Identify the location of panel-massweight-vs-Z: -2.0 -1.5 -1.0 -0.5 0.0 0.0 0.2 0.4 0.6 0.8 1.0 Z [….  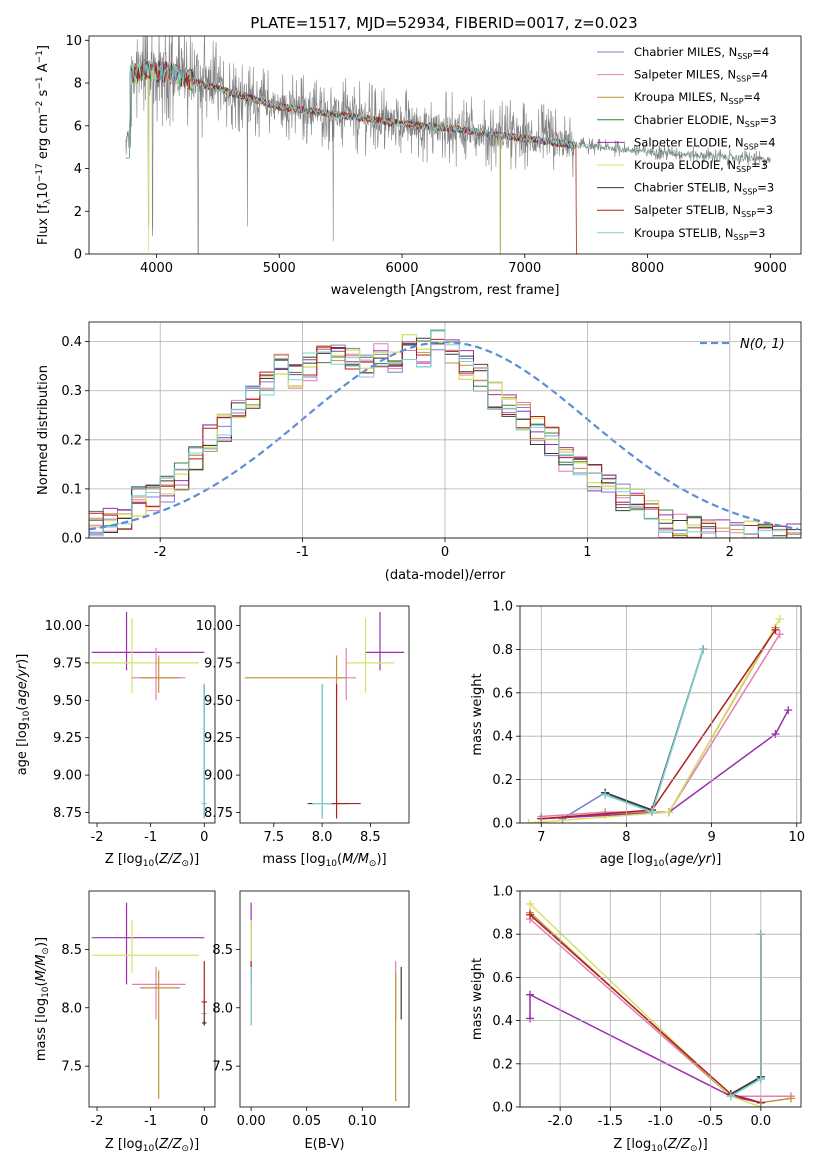
(636, 1019).